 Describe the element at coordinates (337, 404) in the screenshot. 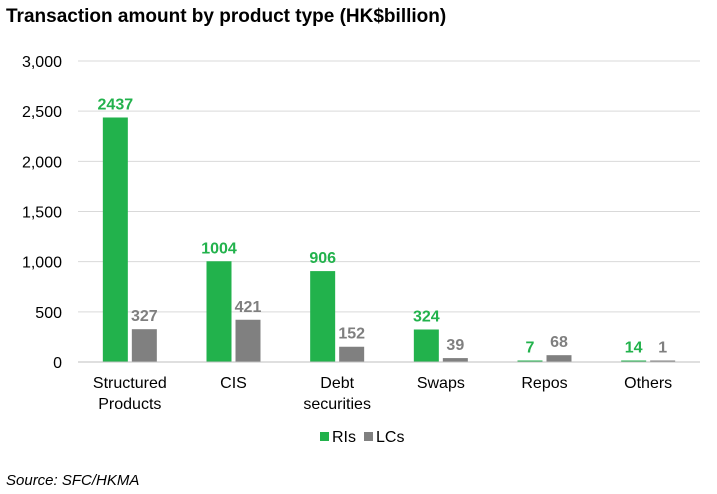

I see `x-tick-label: securities` at that location.